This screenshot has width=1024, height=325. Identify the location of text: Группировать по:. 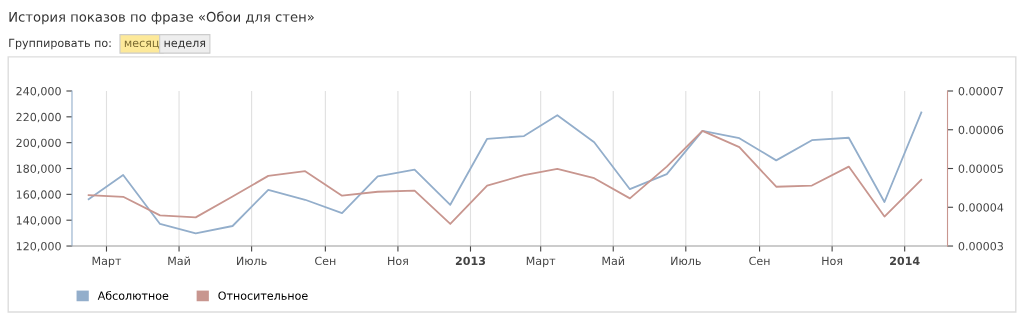
(60, 44).